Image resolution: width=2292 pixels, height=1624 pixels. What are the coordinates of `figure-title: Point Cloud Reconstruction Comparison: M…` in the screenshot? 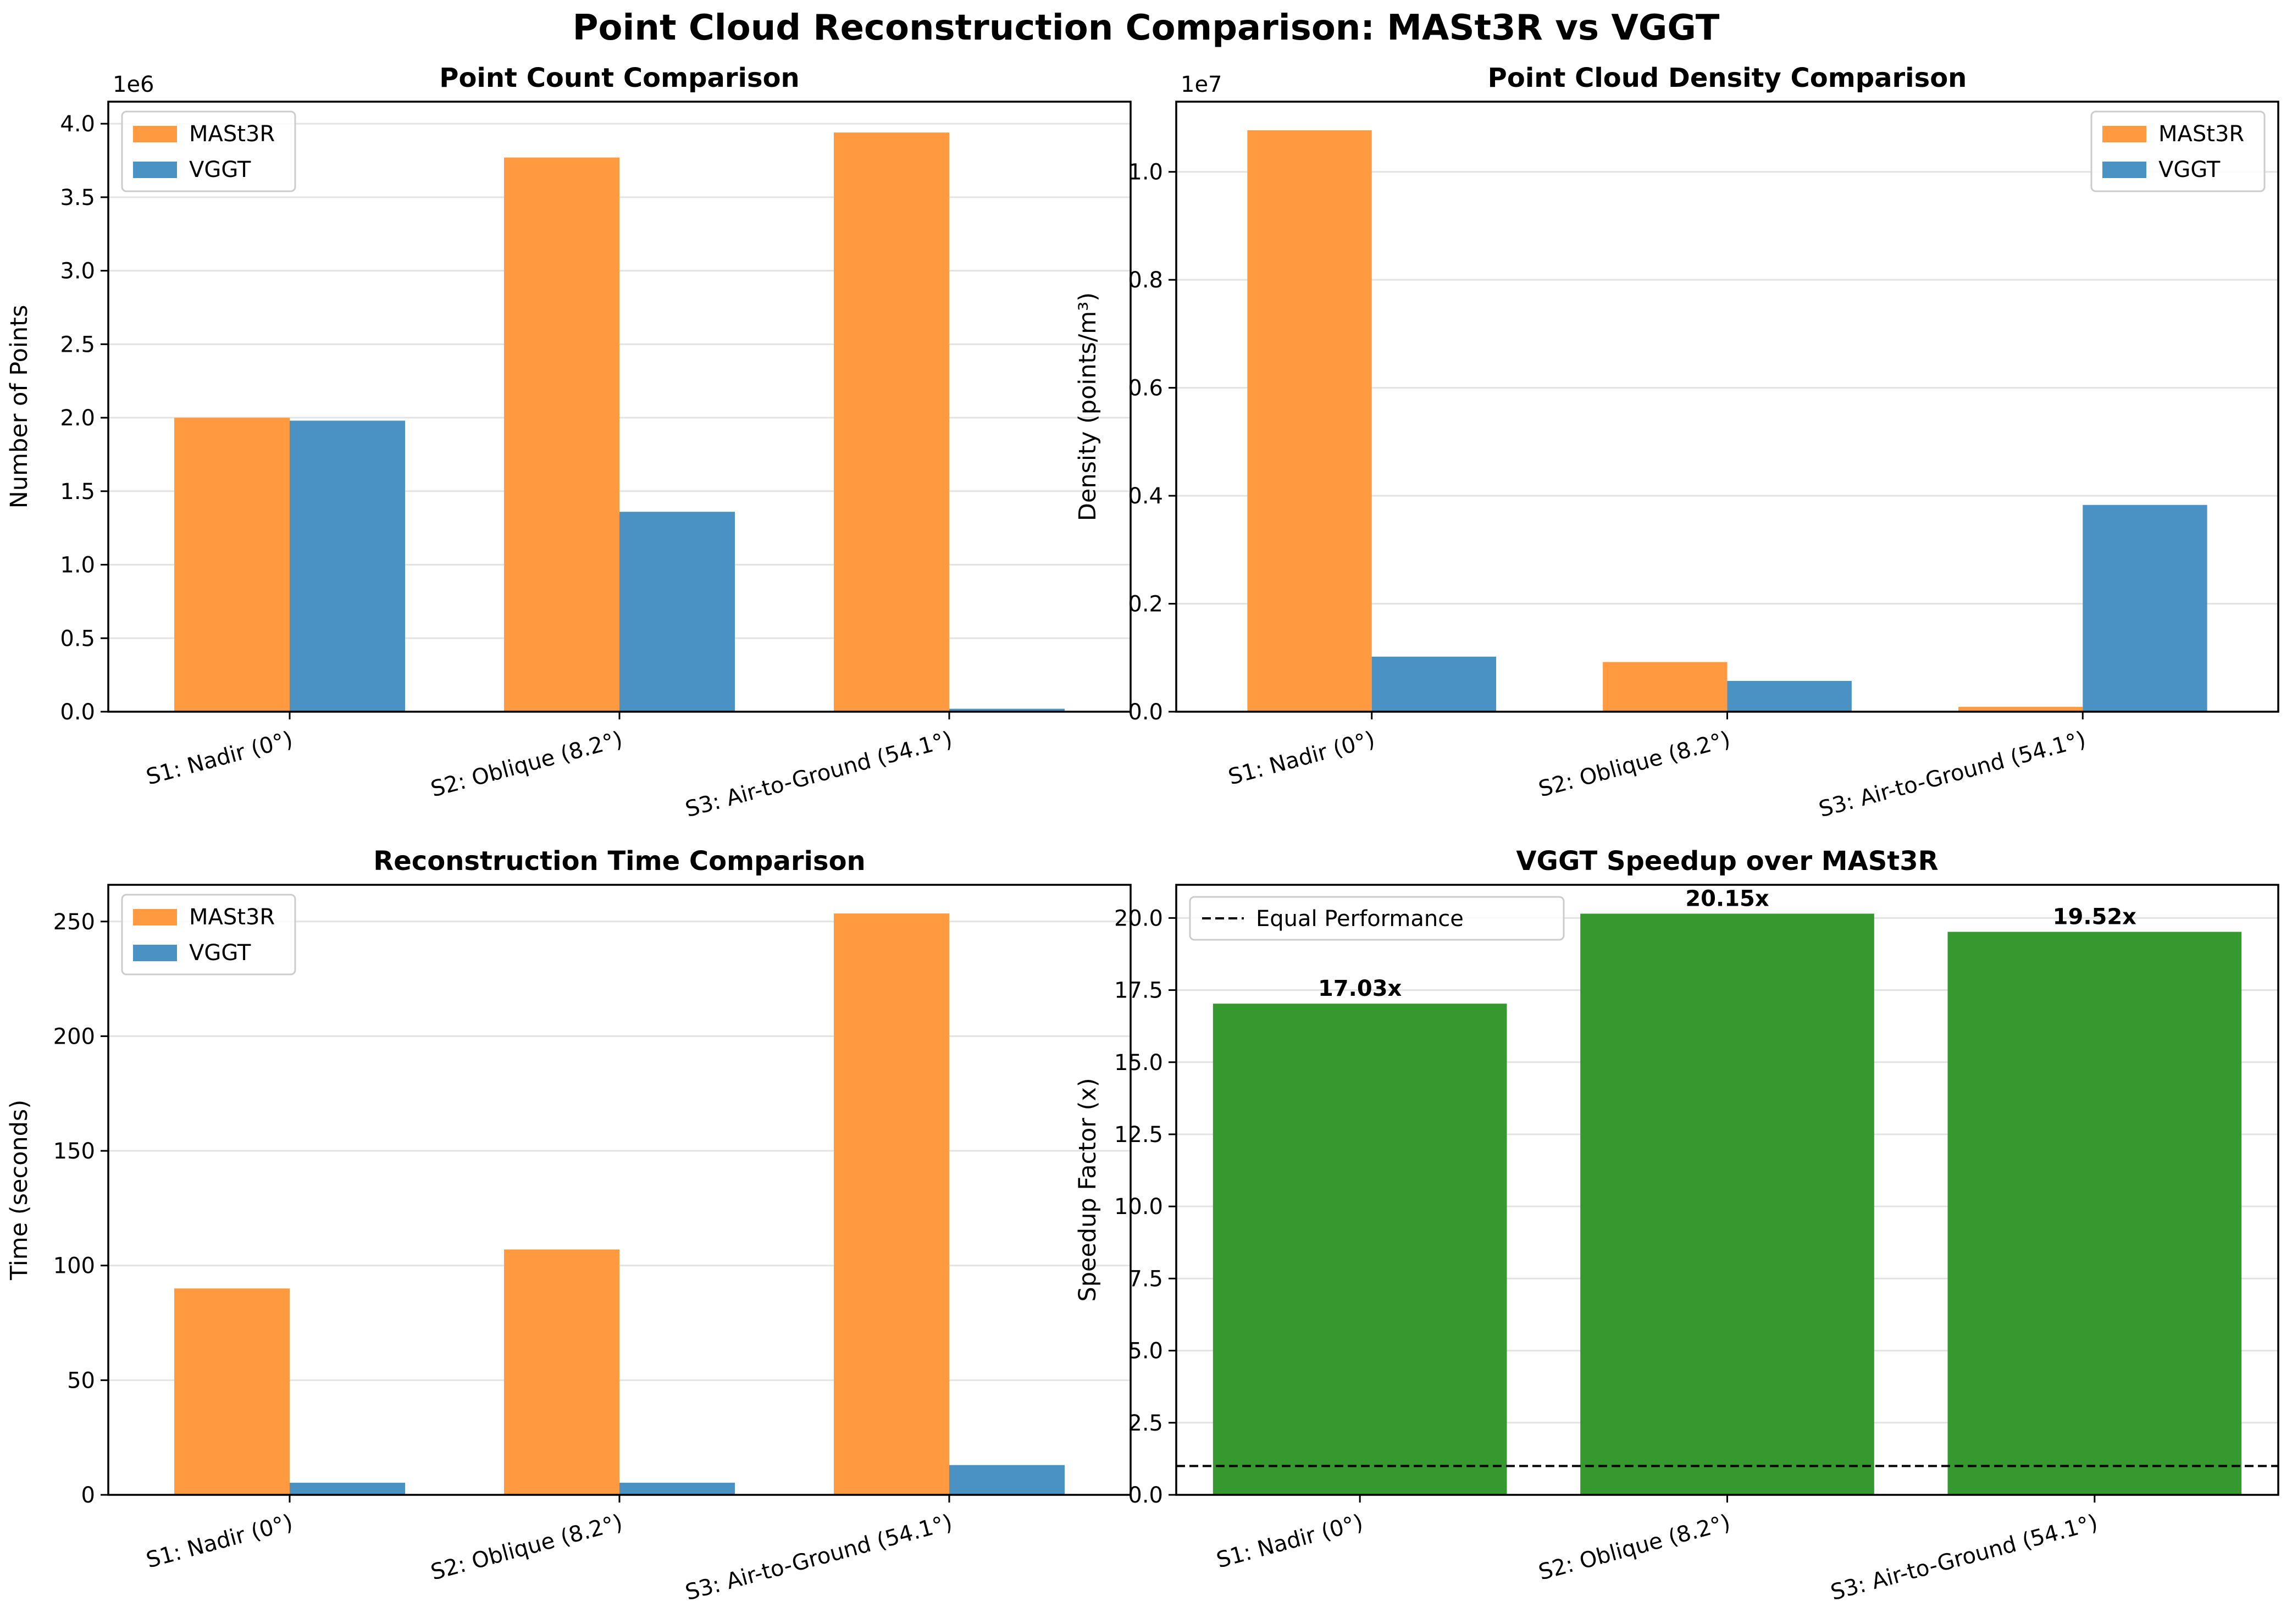 It's located at (1146, 28).